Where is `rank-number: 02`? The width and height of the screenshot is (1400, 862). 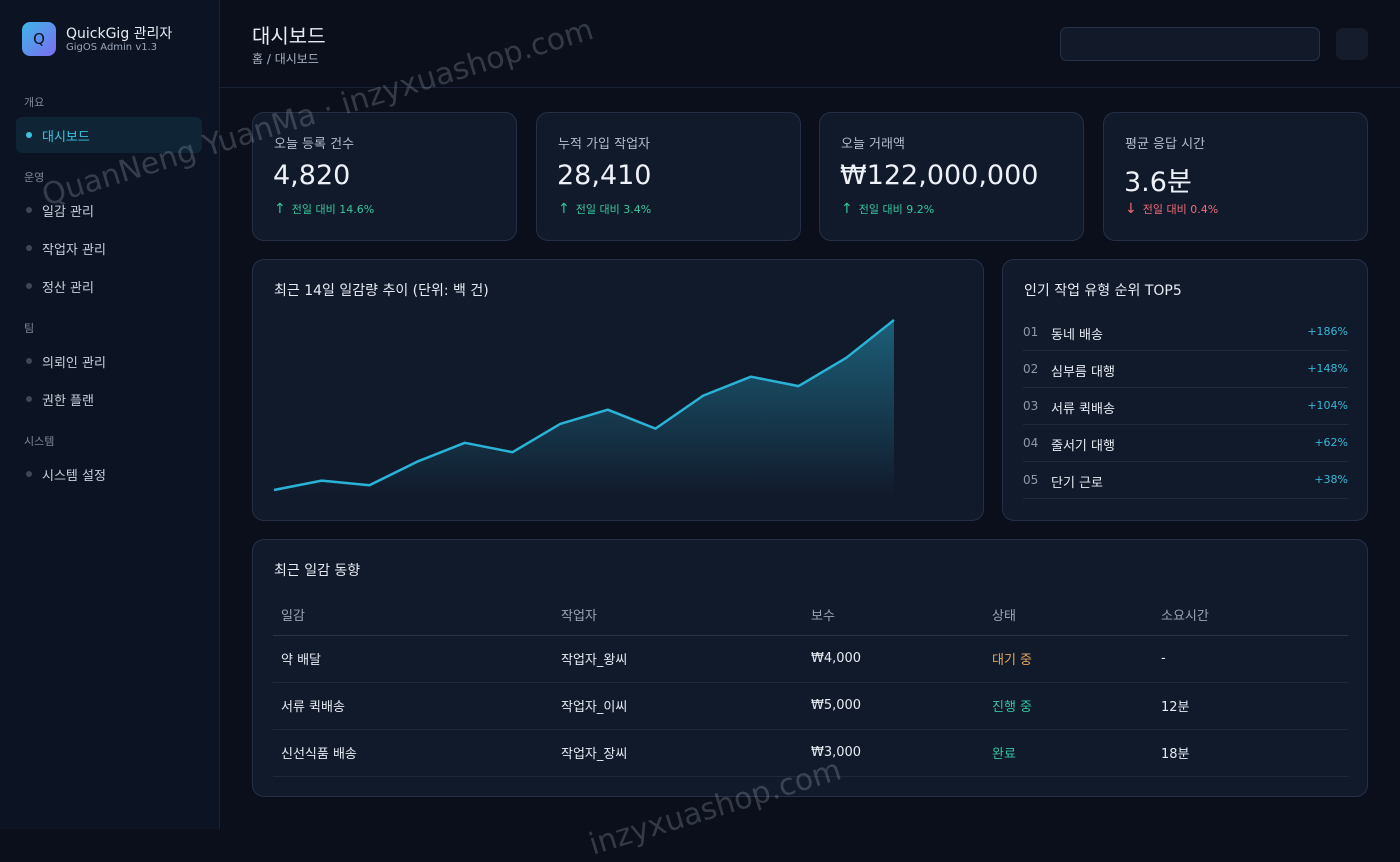 rank-number: 02 is located at coordinates (1031, 369).